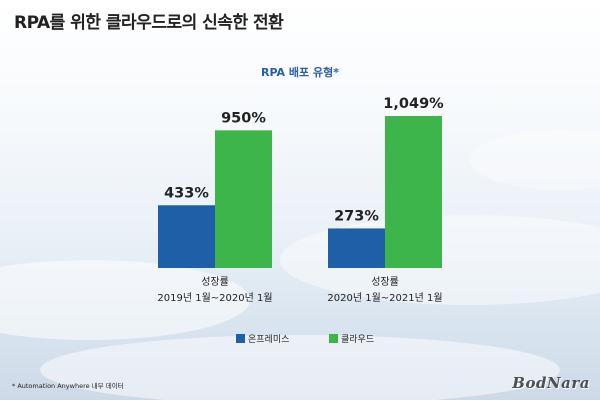 The height and width of the screenshot is (400, 600). I want to click on category-period-0: 2019년 1월~2020년 1월, so click(214, 298).